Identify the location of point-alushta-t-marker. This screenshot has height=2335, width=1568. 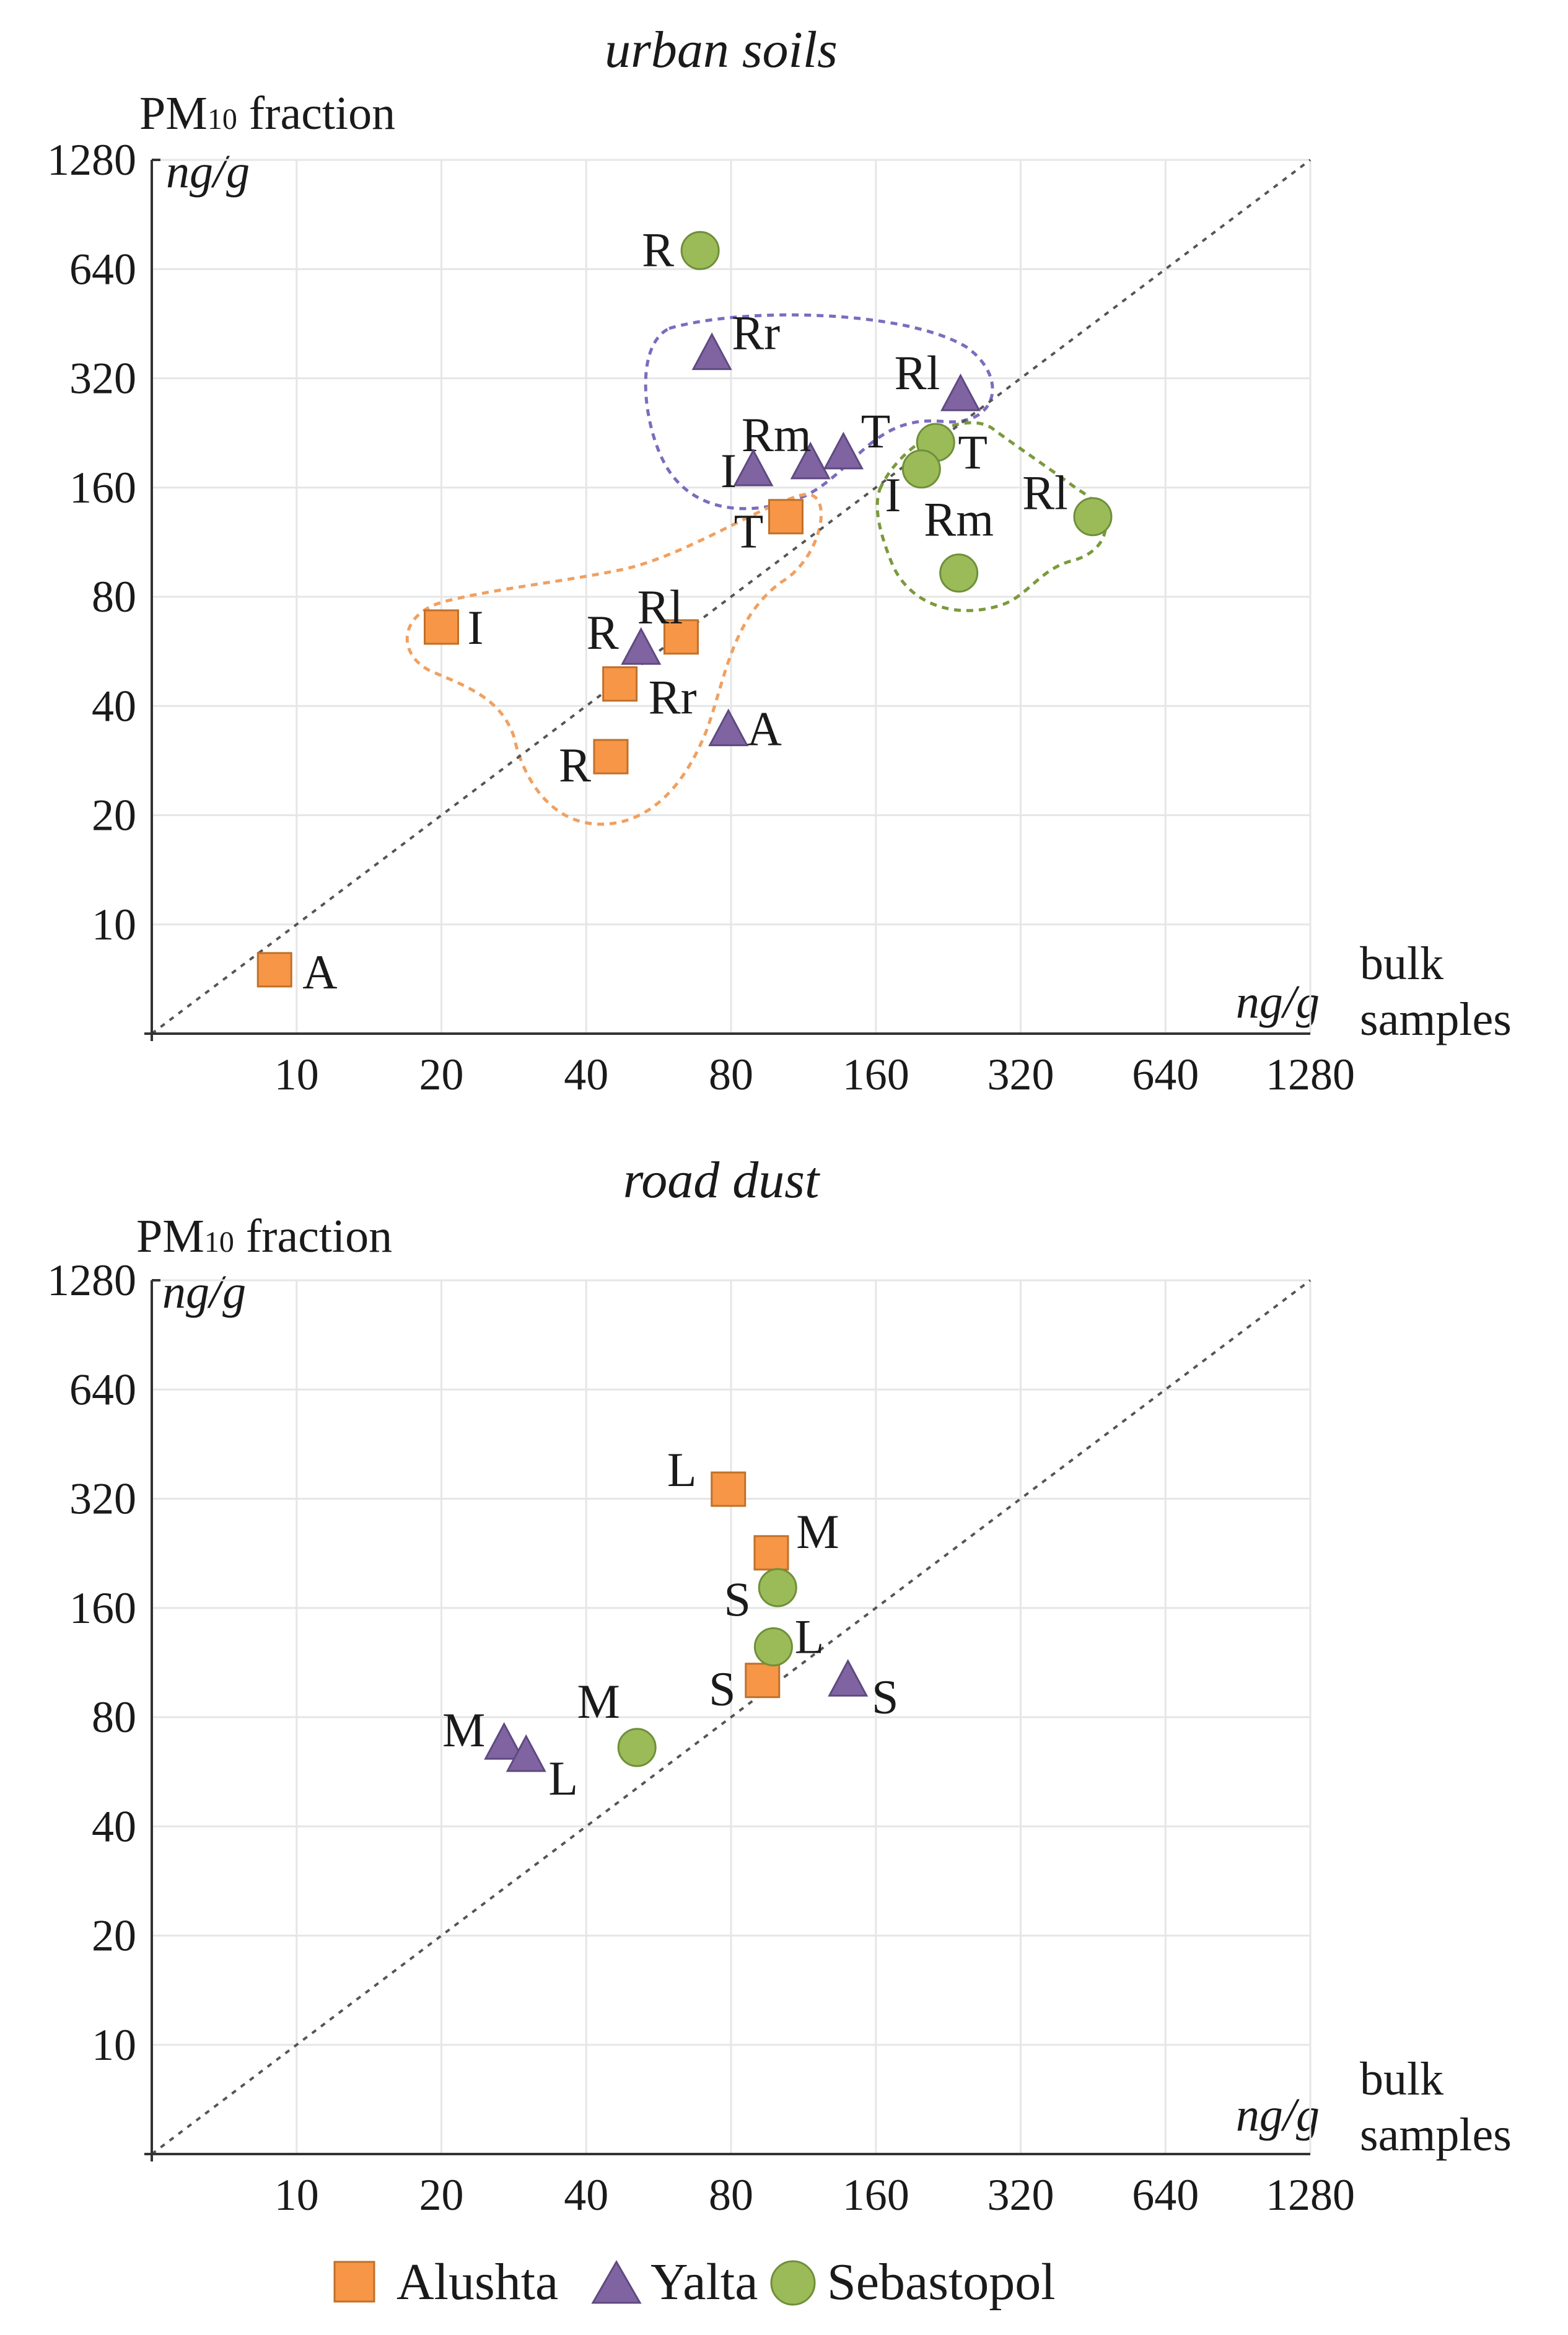
(786, 517).